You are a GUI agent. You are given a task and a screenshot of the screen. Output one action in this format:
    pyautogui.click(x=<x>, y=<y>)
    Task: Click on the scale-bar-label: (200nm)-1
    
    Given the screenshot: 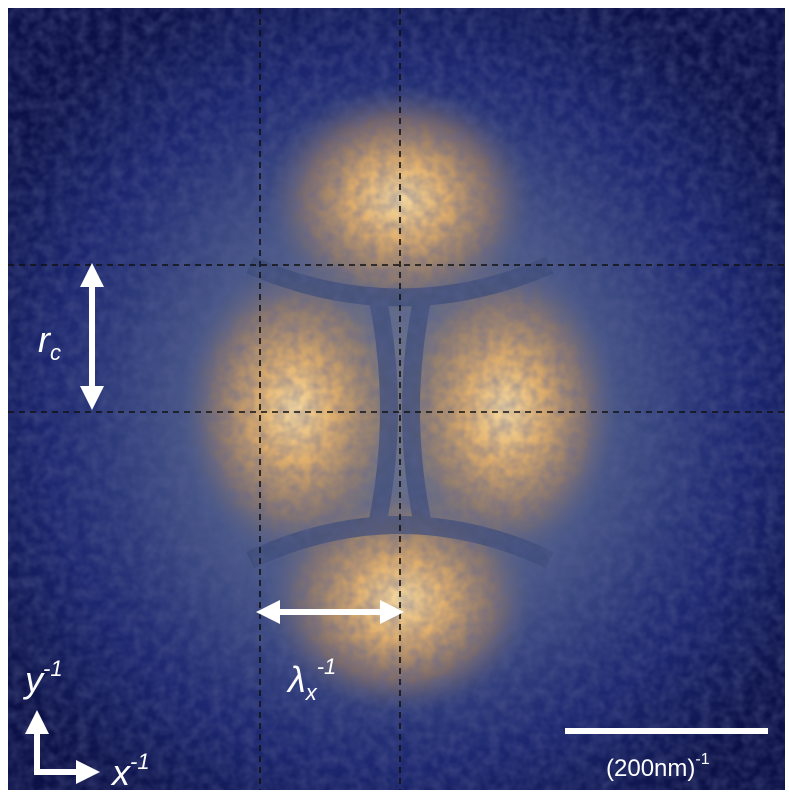 What is the action you would take?
    pyautogui.click(x=658, y=766)
    